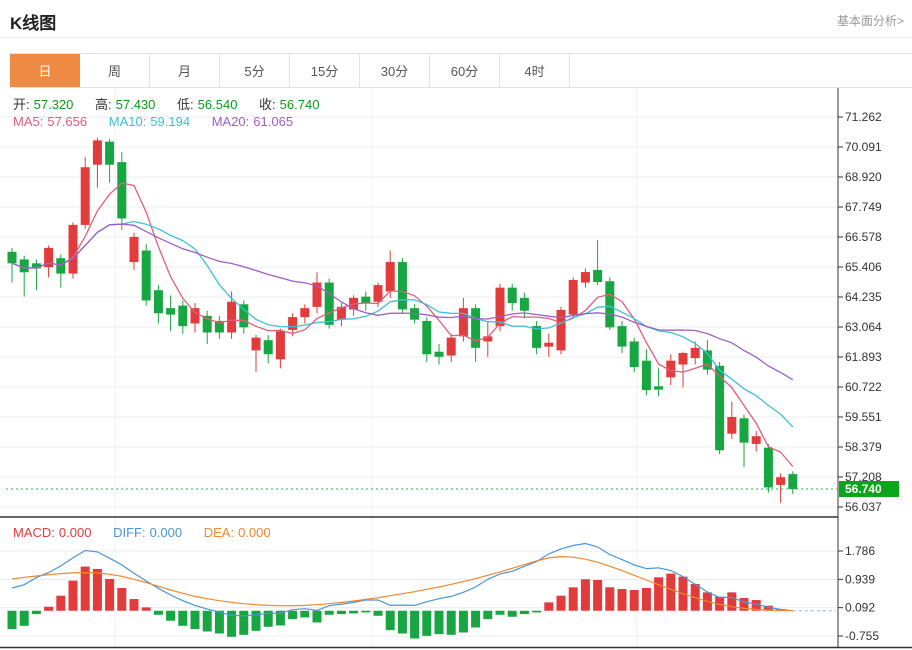 The image size is (912, 650). I want to click on svg-text: 67.749, so click(863, 207).